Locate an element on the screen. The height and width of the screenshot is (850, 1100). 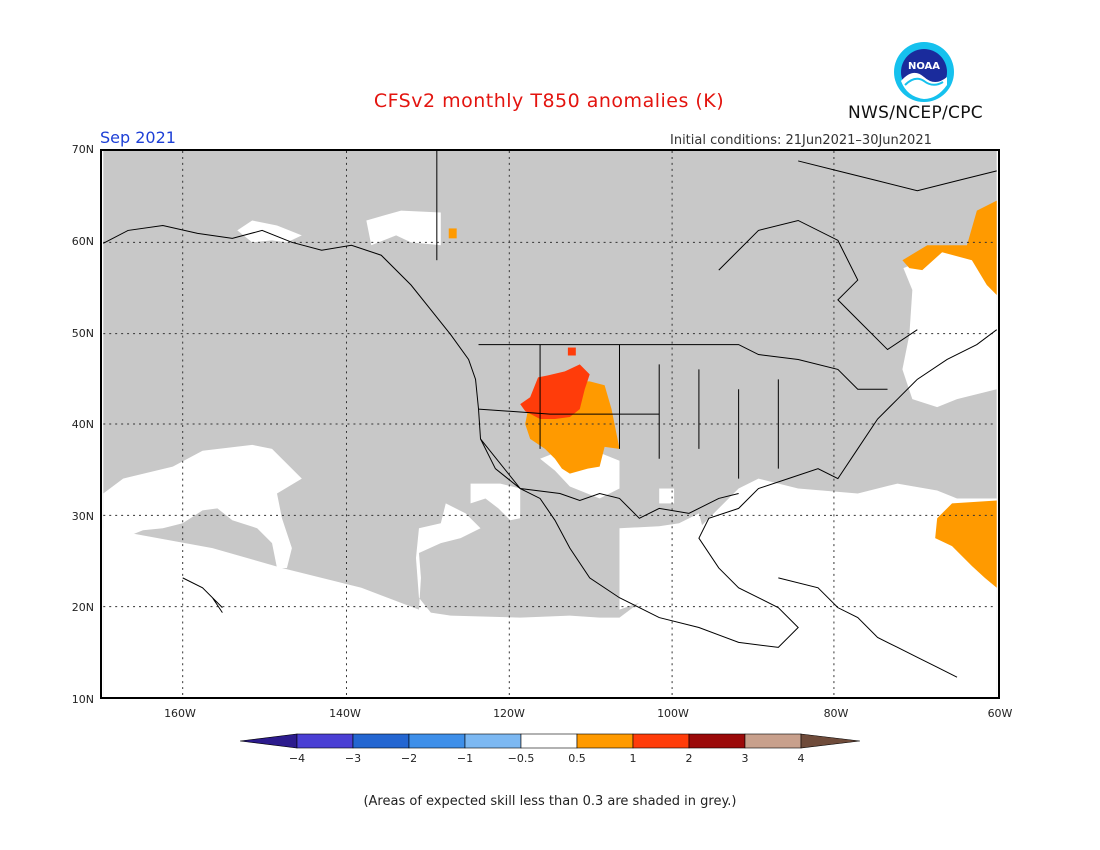
cb-label-p4: 4 is located at coordinates (801, 758).